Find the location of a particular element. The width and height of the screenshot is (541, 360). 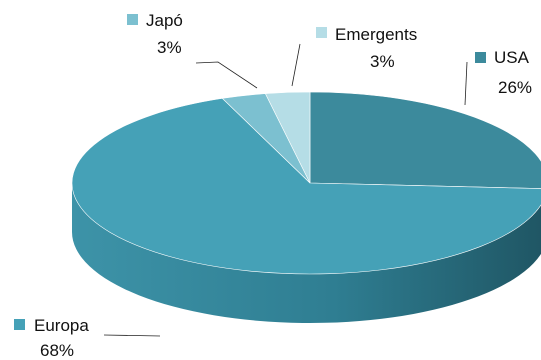

legend-swatch-usa is located at coordinates (480, 57).